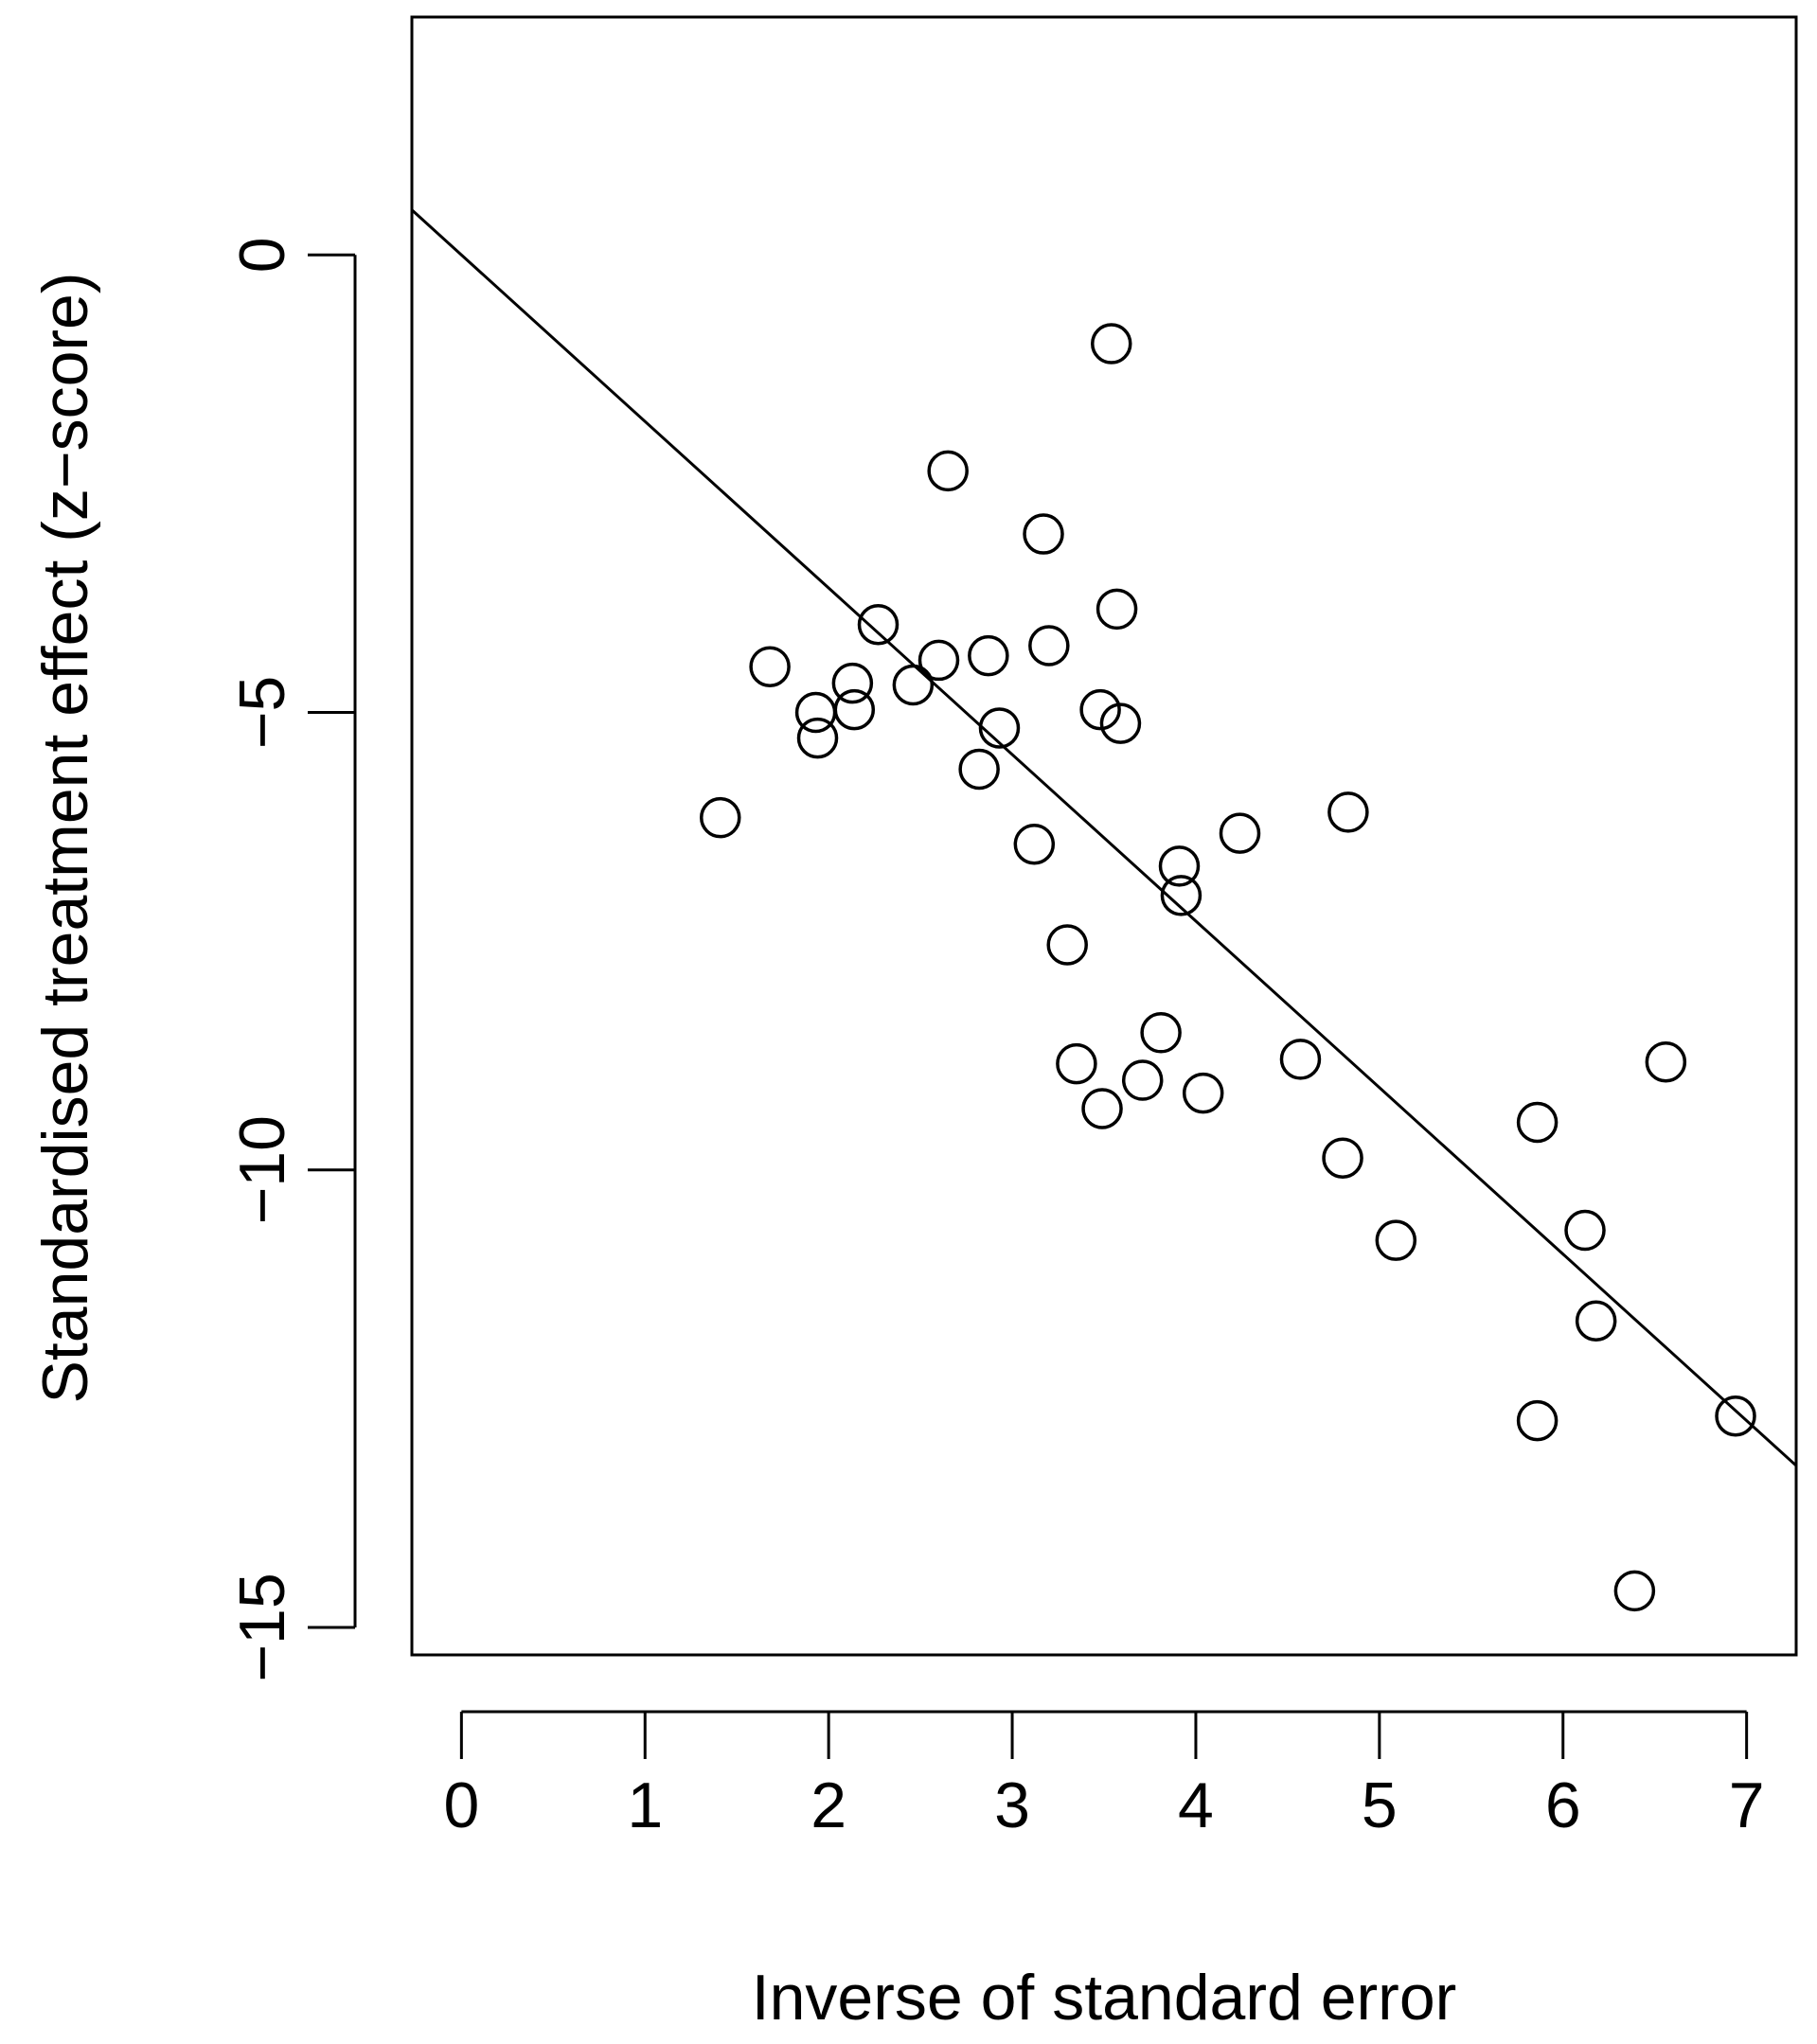  Describe the element at coordinates (1747, 1805) in the screenshot. I see `x-tick-label: 7` at that location.